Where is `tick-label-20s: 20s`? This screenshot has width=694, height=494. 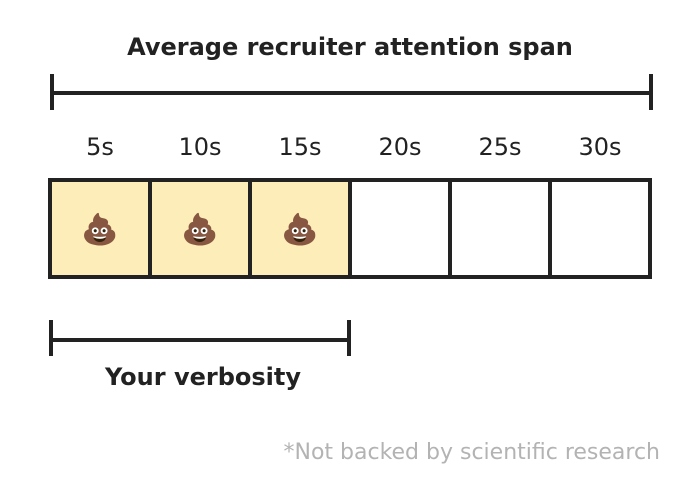 tick-label-20s: 20s is located at coordinates (399, 147).